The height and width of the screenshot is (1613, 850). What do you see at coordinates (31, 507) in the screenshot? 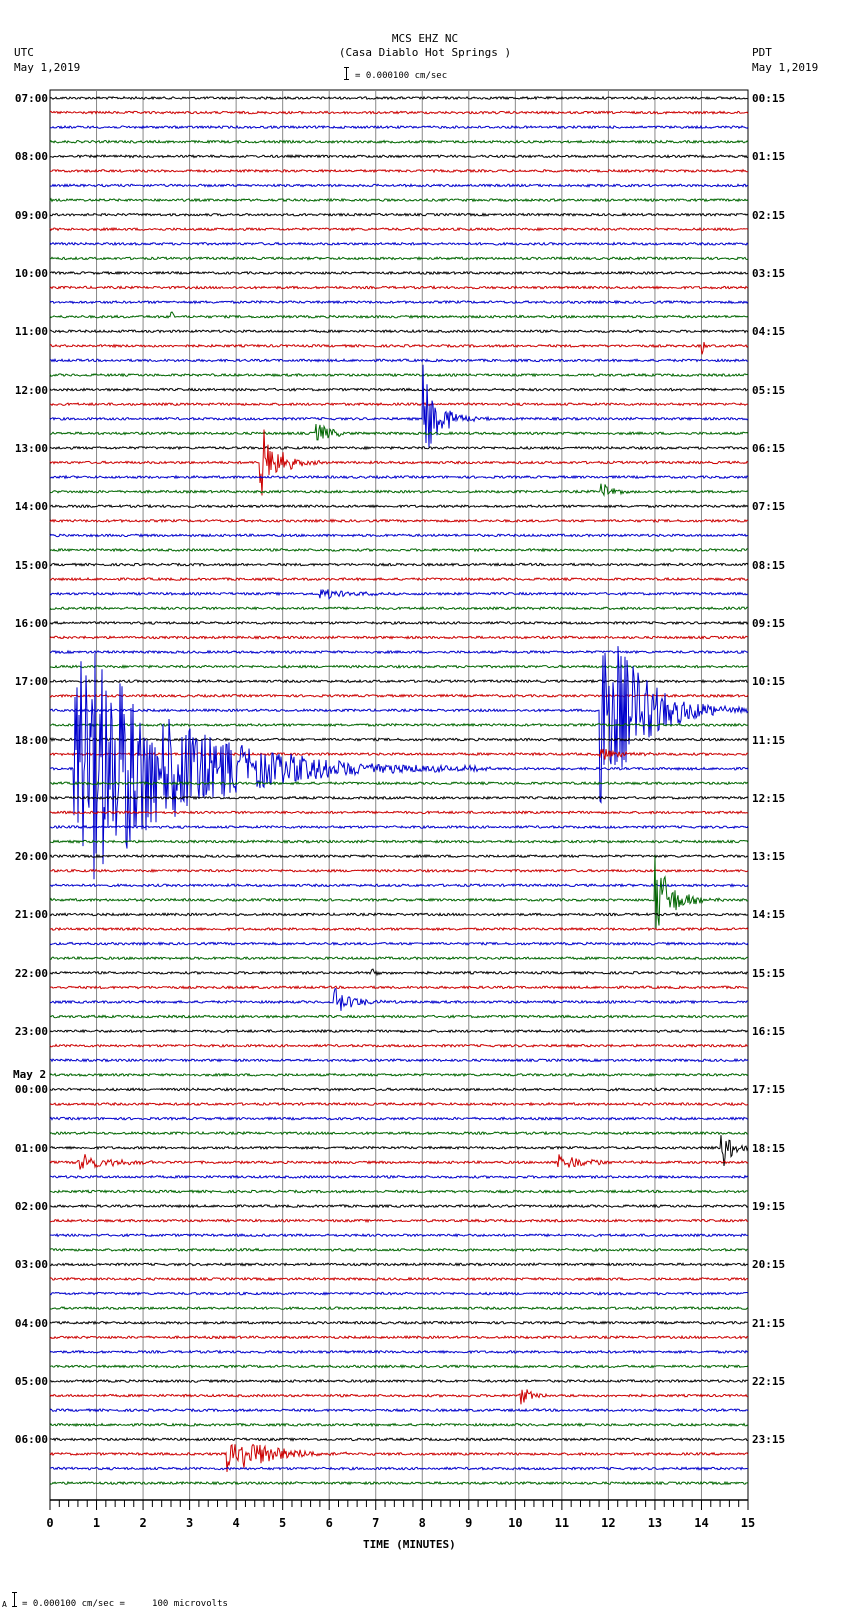
I see `utc-hour-label: 14:00` at bounding box center [31, 507].